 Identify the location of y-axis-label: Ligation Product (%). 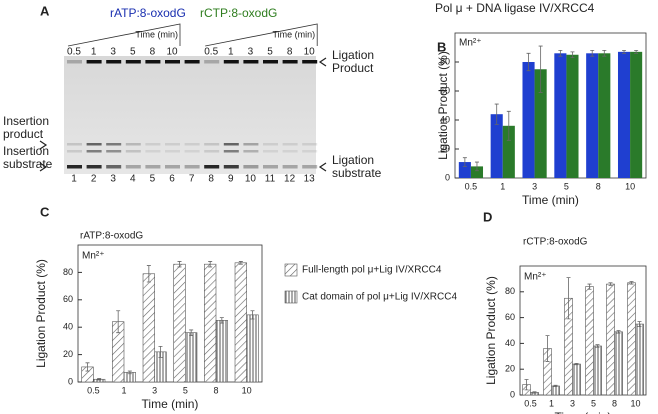
(443, 105).